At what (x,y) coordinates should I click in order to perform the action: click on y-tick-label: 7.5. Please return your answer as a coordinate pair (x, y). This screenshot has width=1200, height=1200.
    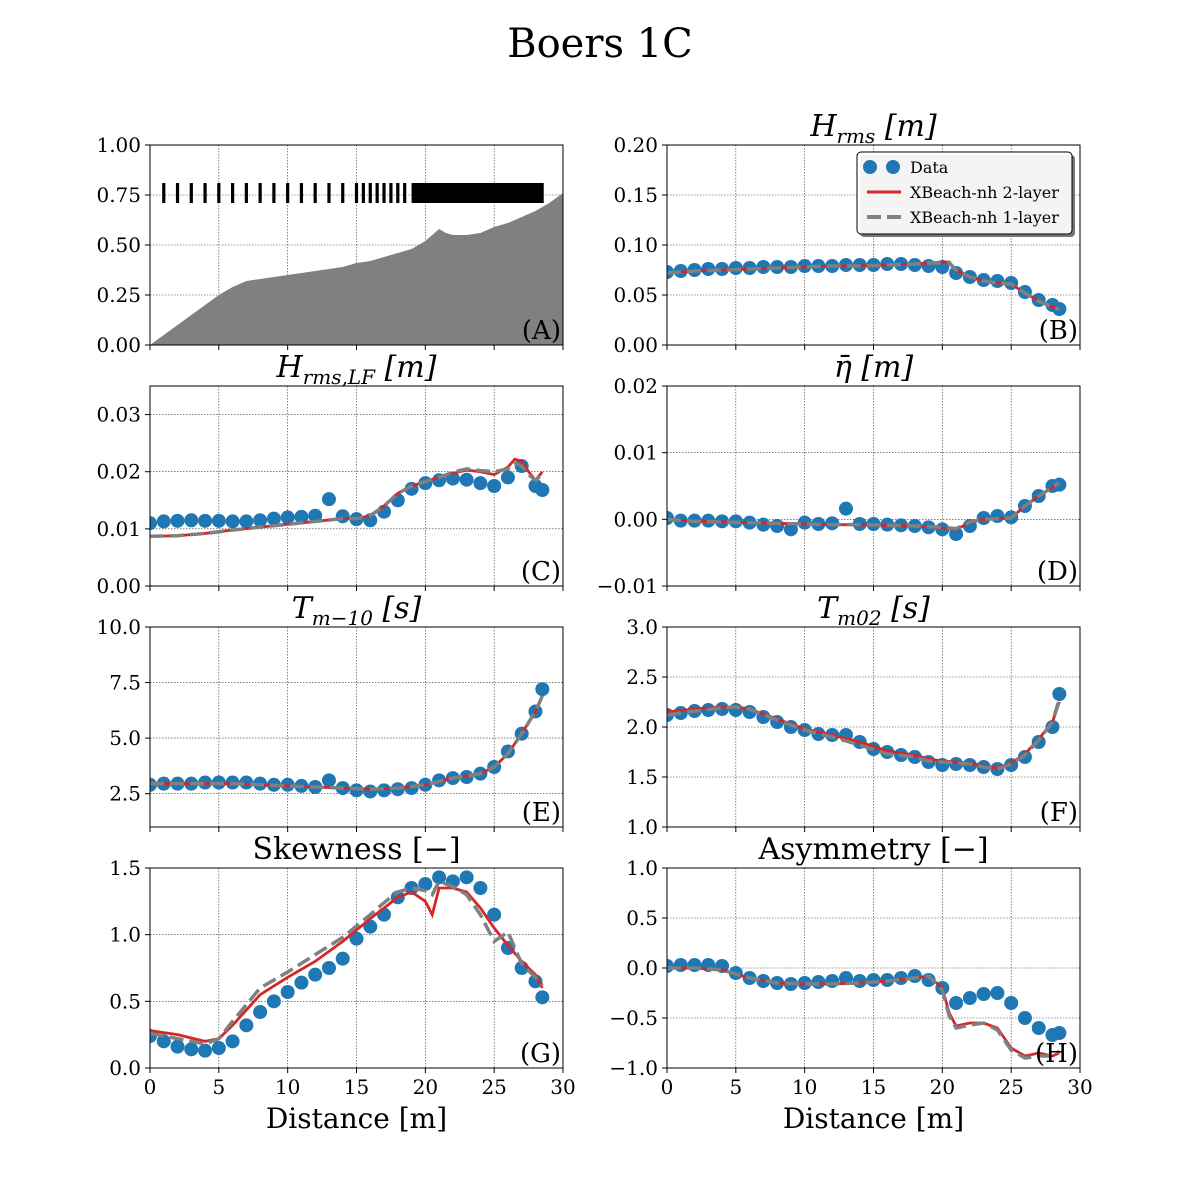
    Looking at the image, I should click on (125, 683).